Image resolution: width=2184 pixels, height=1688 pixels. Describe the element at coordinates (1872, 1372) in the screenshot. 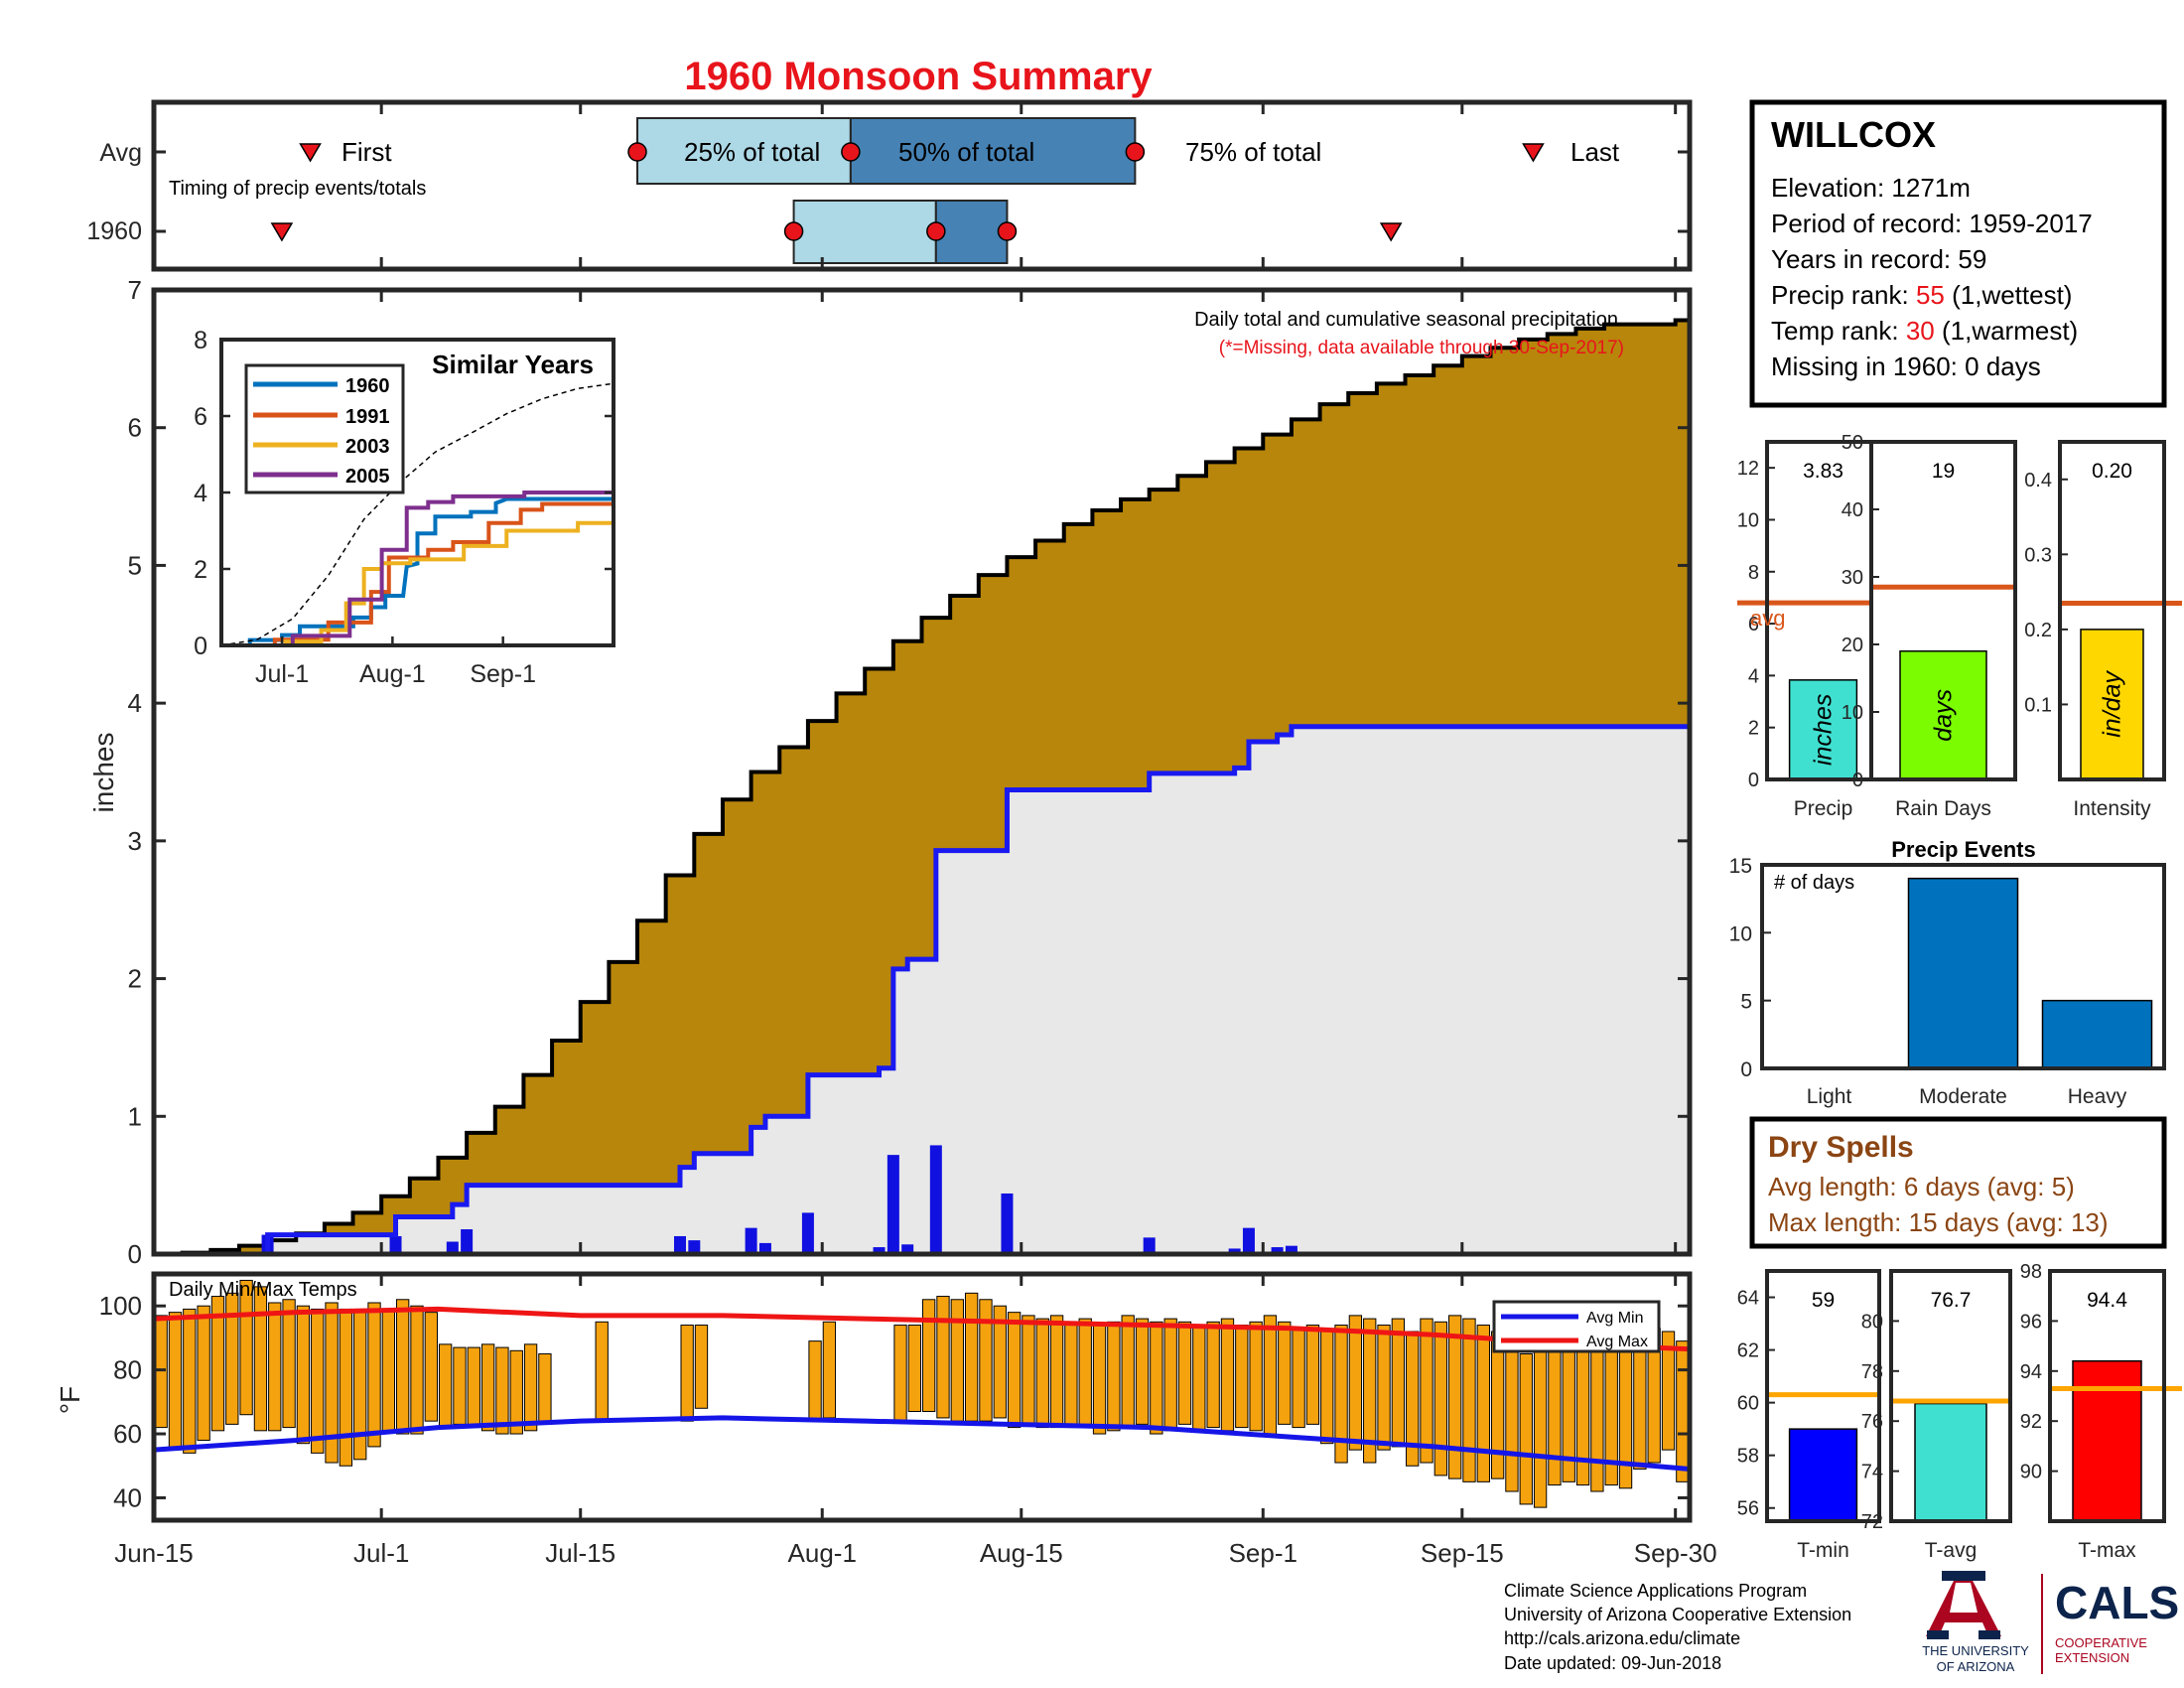

I see `summary-ytick-label: 78` at that location.